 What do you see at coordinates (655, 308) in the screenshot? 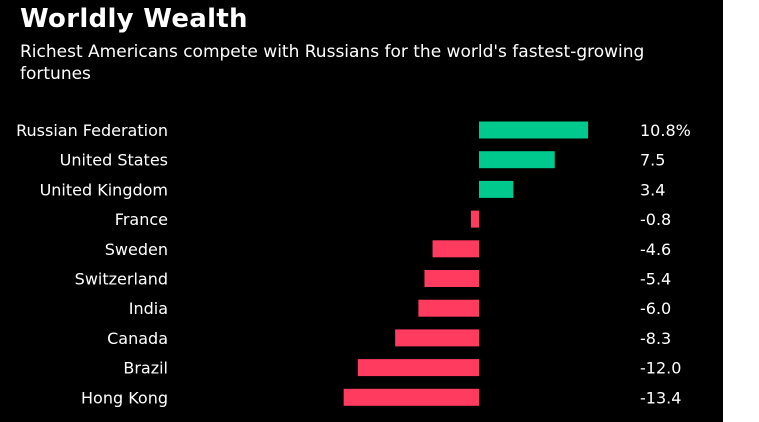
I see `value-label-india: -6.0` at bounding box center [655, 308].